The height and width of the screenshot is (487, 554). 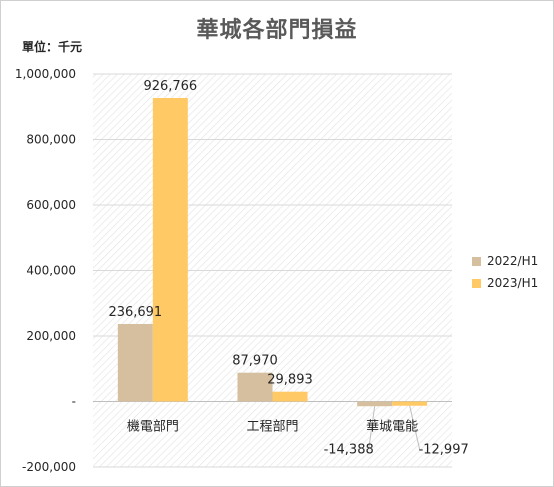 I want to click on y-tick-label: 200,000, so click(x=51, y=336).